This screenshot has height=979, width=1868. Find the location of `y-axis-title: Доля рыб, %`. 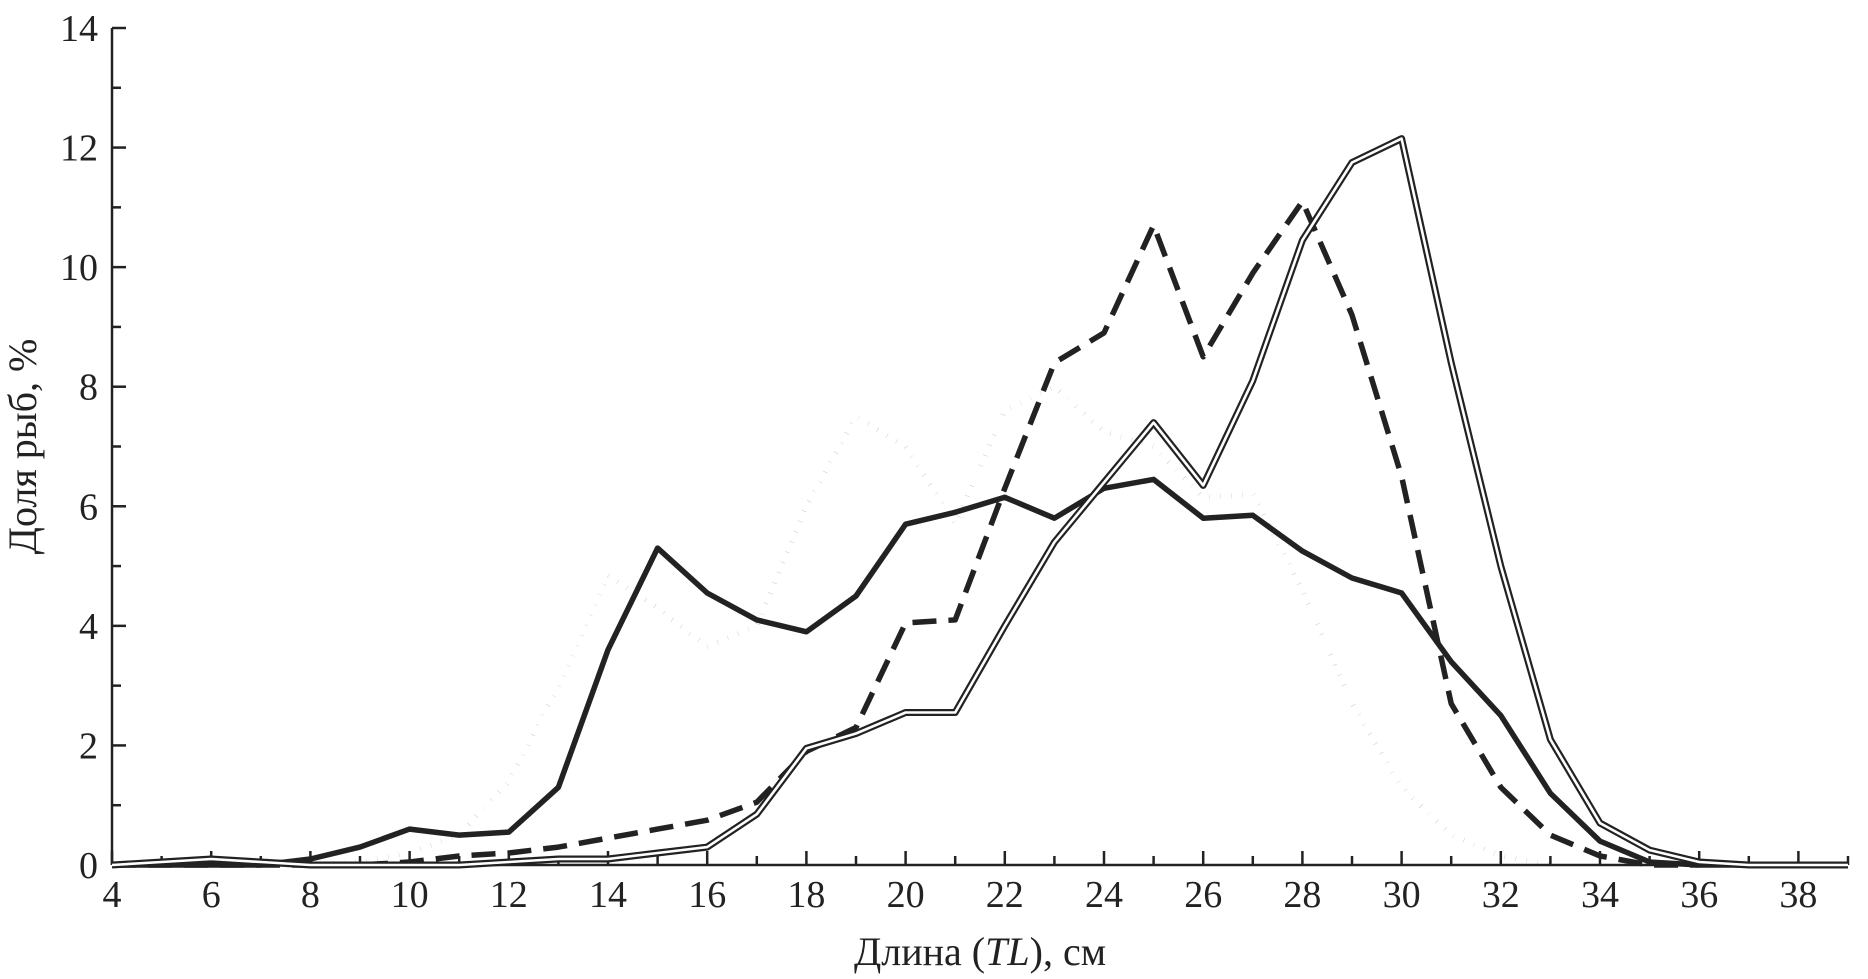

y-axis-title: Доля рыб, % is located at coordinates (22, 447).